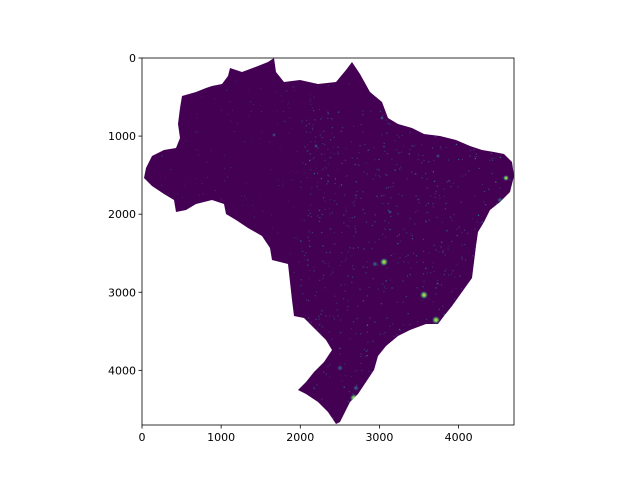 This screenshot has width=640, height=484. I want to click on x-tick-label: 1000, so click(221, 437).